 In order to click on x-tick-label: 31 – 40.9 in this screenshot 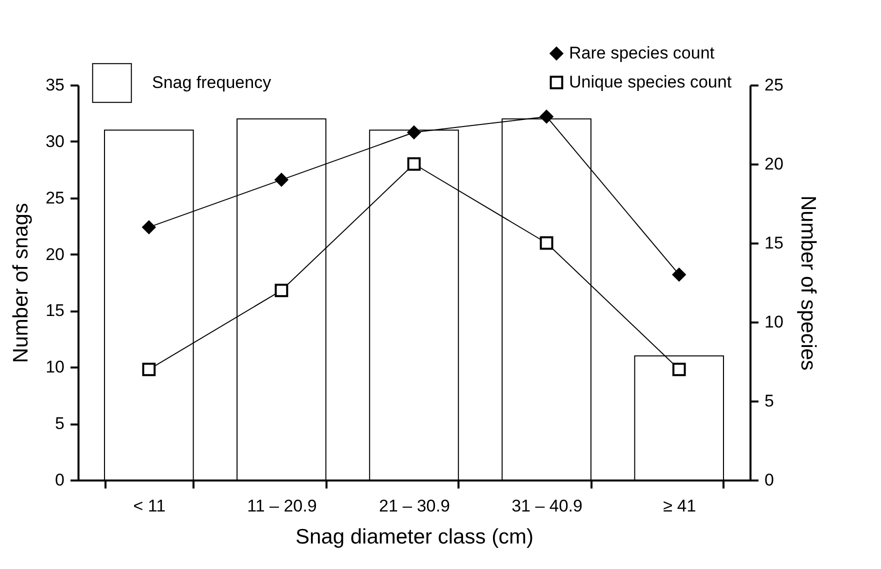, I will do `click(547, 506)`.